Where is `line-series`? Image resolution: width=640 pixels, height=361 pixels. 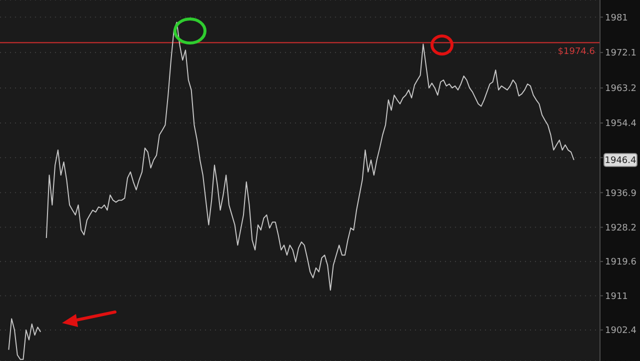
line-series is located at coordinates (25, 339).